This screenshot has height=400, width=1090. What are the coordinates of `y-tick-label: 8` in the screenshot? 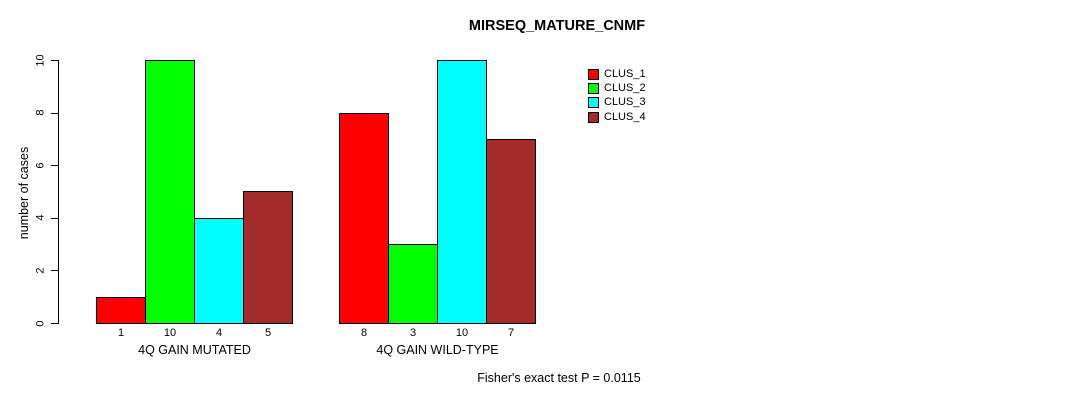 It's located at (40, 112).